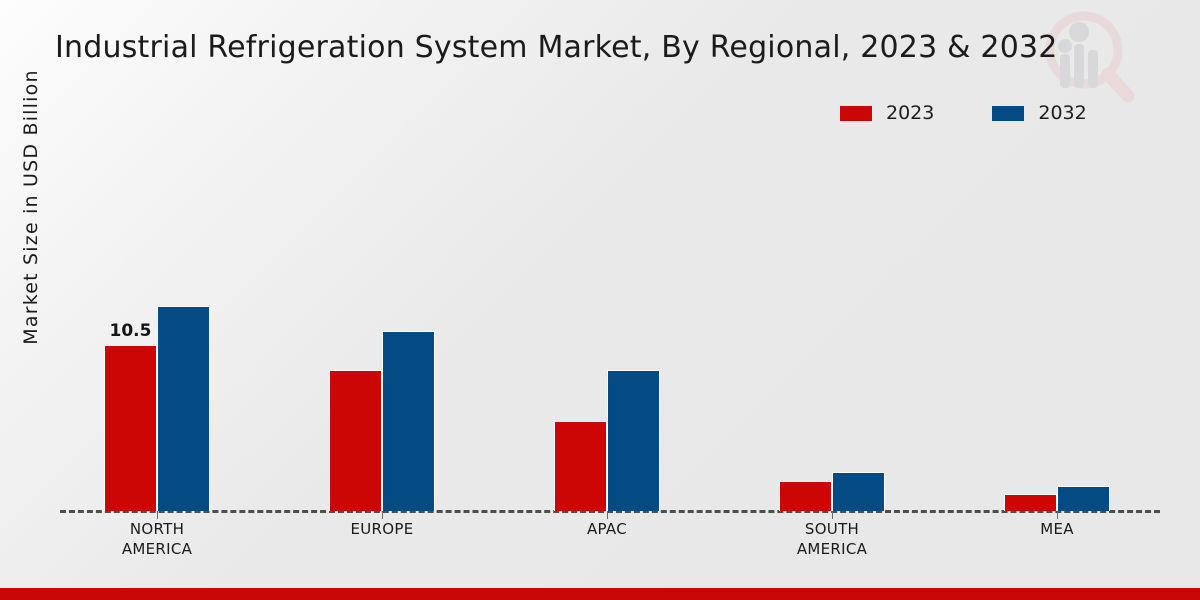  I want to click on legend-item-2023: 2023, so click(887, 113).